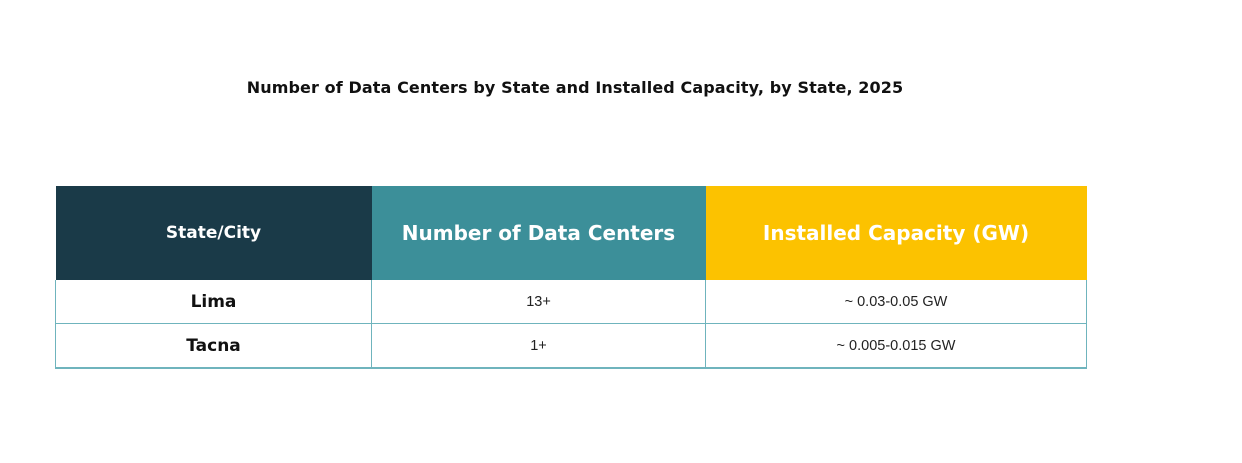 Image resolution: width=1242 pixels, height=463 pixels. I want to click on column-header-count: Number of Data Centers, so click(538, 233).